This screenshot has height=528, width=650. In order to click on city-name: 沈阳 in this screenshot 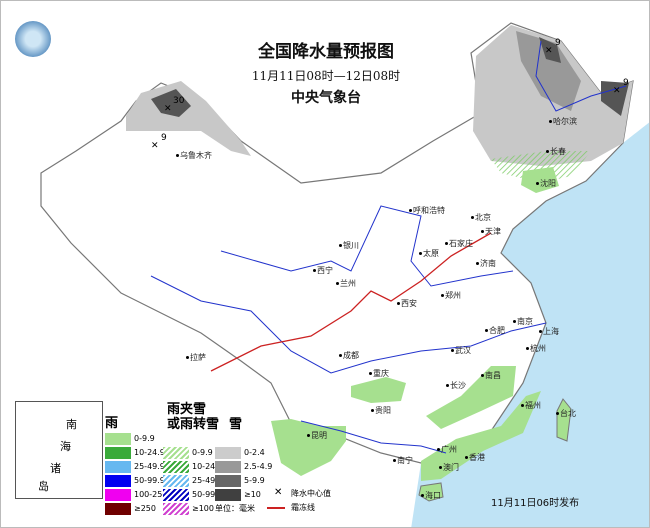, I will do `click(548, 183)`.